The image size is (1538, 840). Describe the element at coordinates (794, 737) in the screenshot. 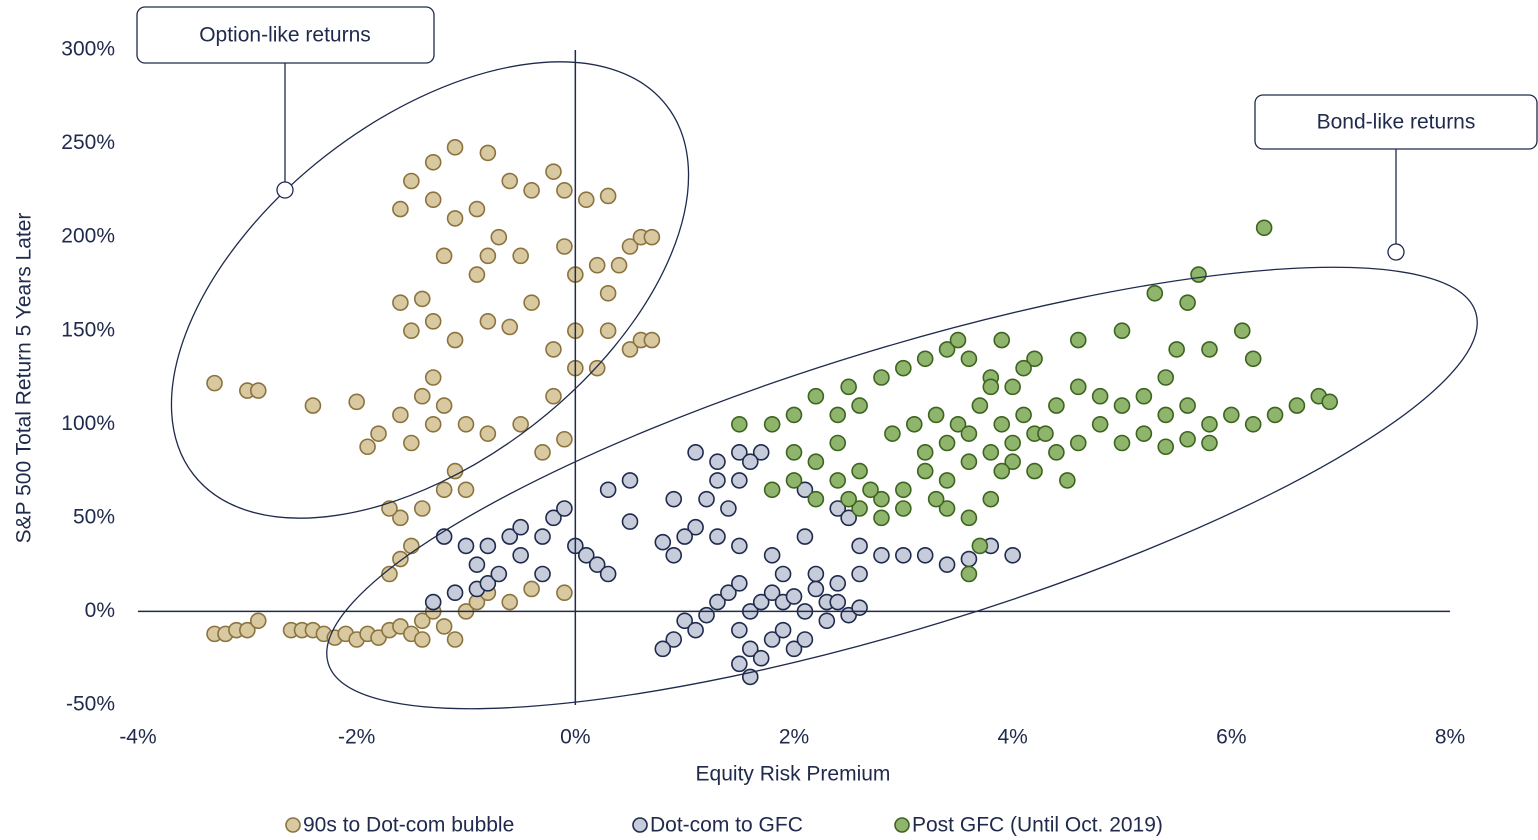

I see `x-tick-label: 2%` at that location.